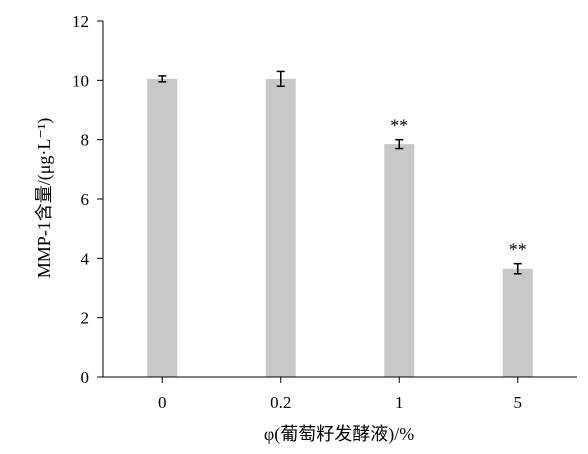  I want to click on x-axis-title: φ(葡萄籽发酵液)/%, so click(339, 434).